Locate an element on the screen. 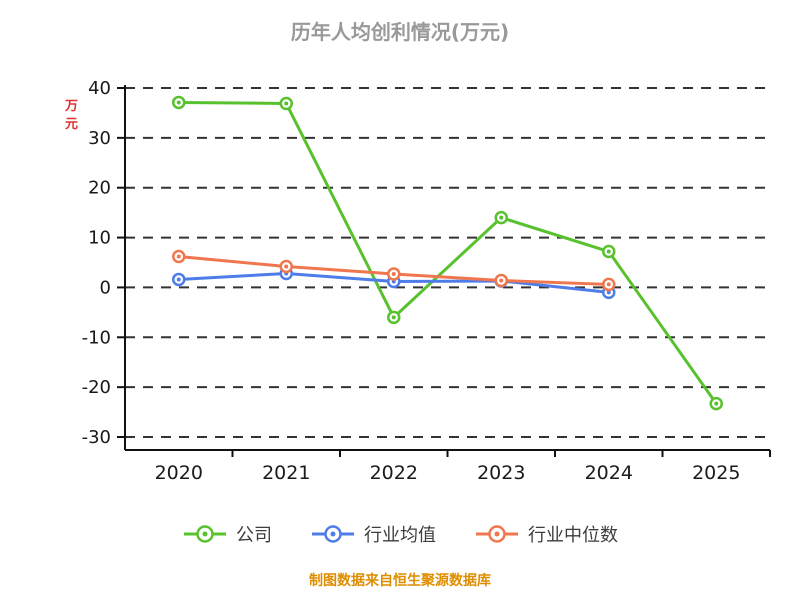 This screenshot has height=600, width=800. svg-text: 2024 is located at coordinates (609, 473).